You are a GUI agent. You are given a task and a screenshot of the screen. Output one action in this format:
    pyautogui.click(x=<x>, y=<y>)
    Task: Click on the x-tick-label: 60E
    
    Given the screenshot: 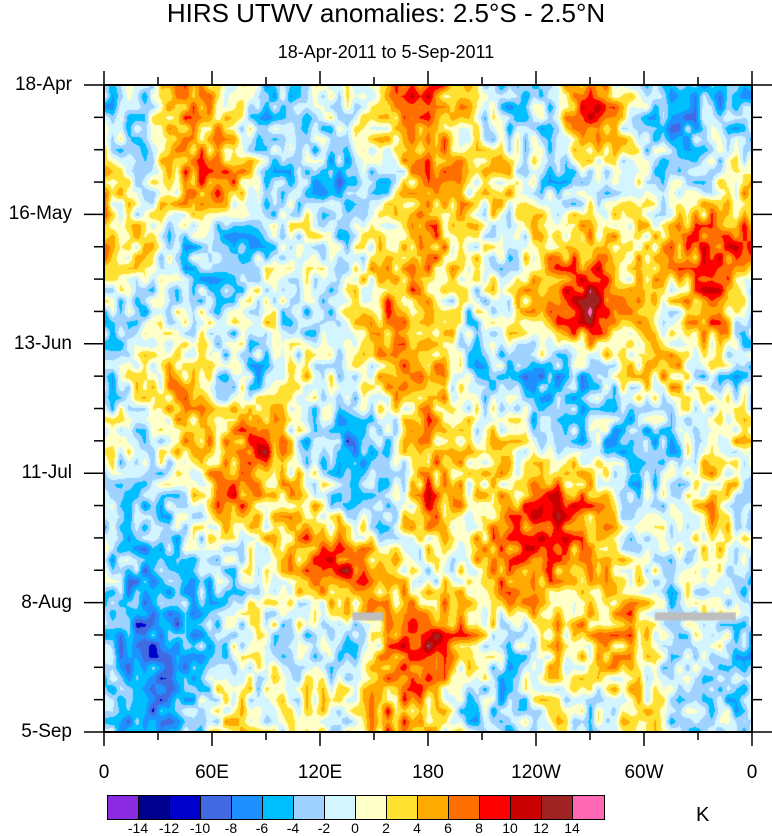 What is the action you would take?
    pyautogui.click(x=212, y=772)
    